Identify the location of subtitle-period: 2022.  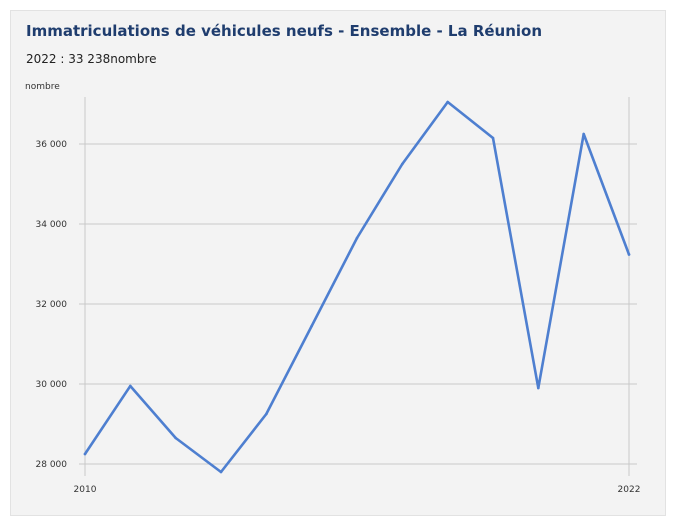
(41, 59).